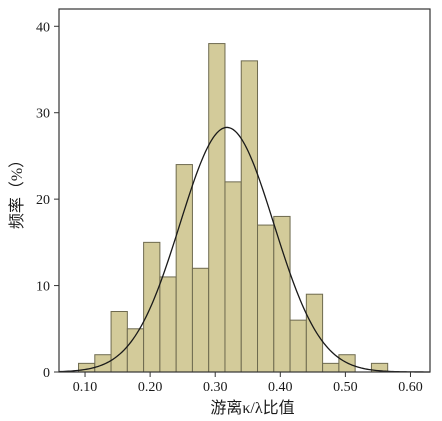  I want to click on y-tick-label: 30, so click(43, 114).